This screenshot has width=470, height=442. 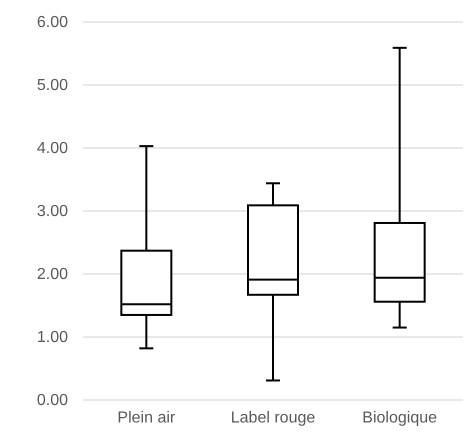 What do you see at coordinates (52, 85) in the screenshot?
I see `y-tick-label: 5.00` at bounding box center [52, 85].